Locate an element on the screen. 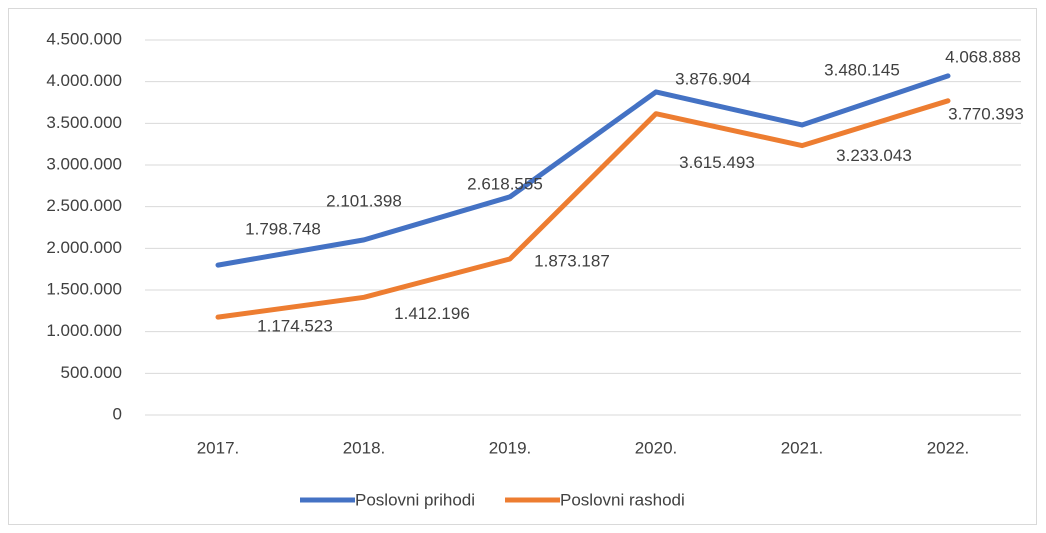  y-tick-label: 500.000 is located at coordinates (91, 372).